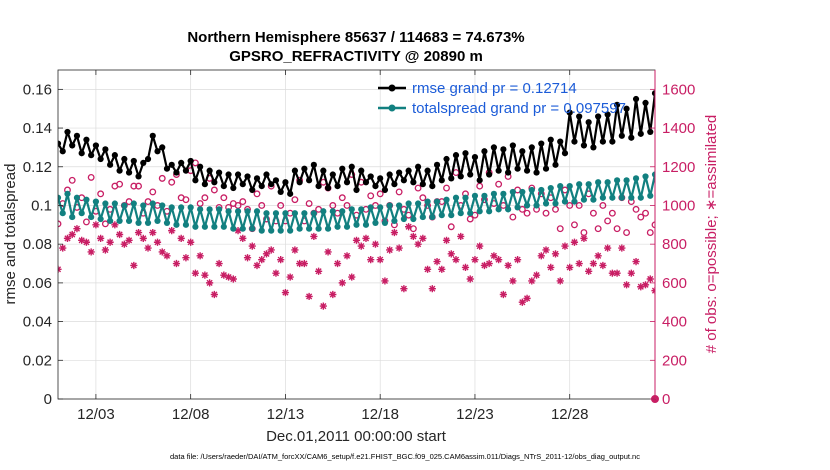  What do you see at coordinates (10, 234) in the screenshot?
I see `y-axis-label-left: rmse and totalspread` at bounding box center [10, 234].